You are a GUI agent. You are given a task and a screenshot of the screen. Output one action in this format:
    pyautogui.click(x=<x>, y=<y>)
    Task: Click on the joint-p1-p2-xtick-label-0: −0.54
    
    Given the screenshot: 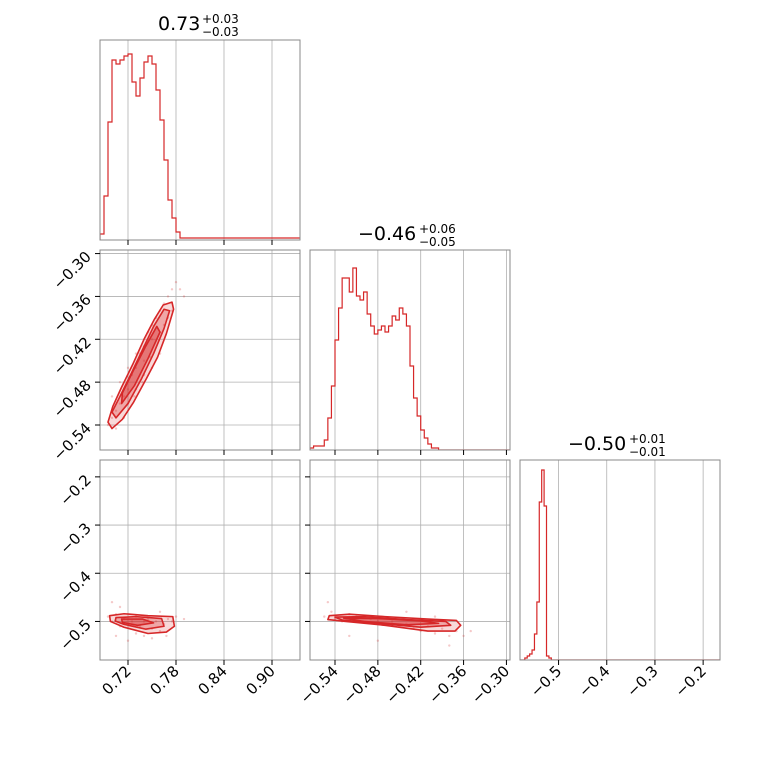 What is the action you would take?
    pyautogui.click(x=319, y=684)
    